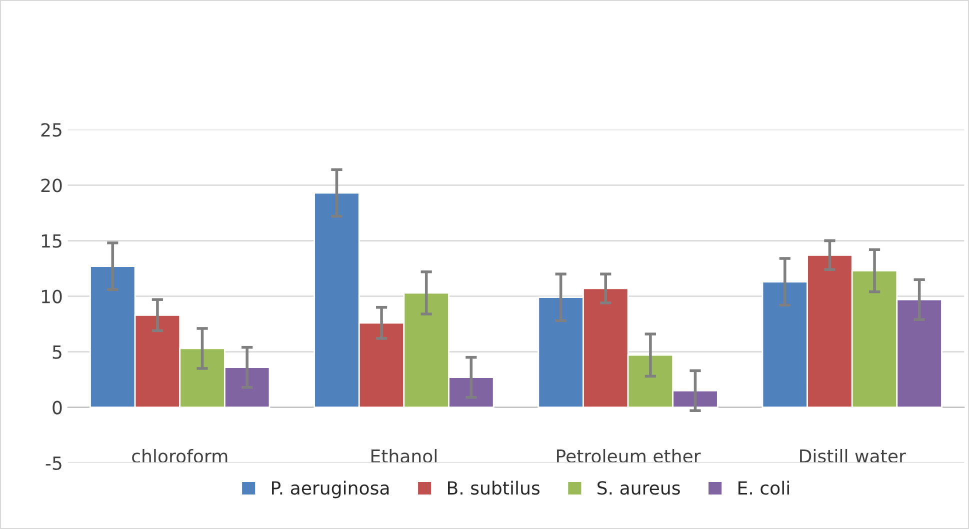  I want to click on y-tick-label: 10, so click(52, 297).